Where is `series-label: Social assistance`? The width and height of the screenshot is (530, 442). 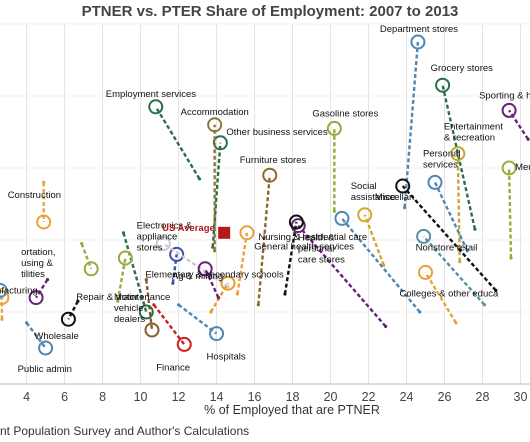 series-label: Social assistance is located at coordinates (373, 192).